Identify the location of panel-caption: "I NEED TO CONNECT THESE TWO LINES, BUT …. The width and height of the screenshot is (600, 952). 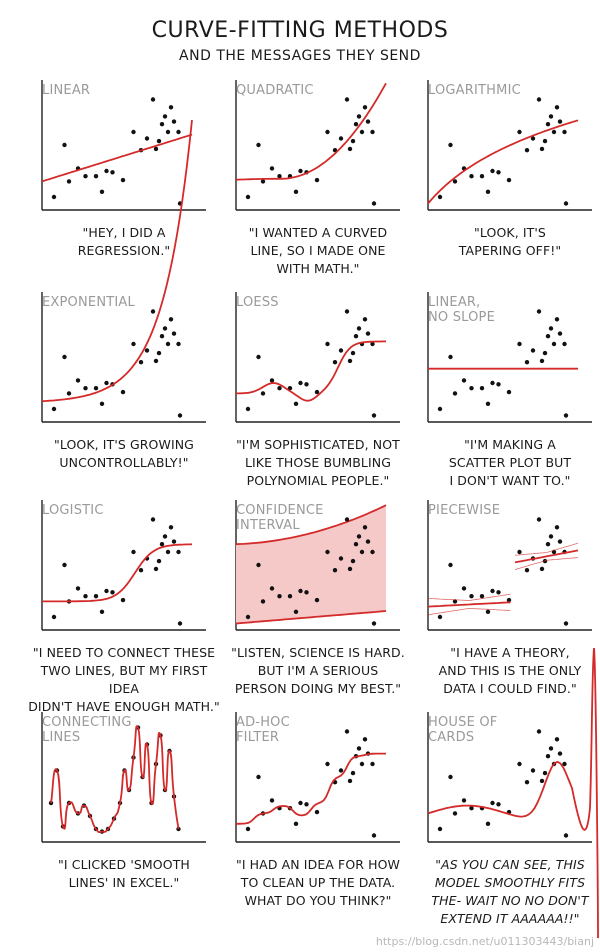
(124, 679).